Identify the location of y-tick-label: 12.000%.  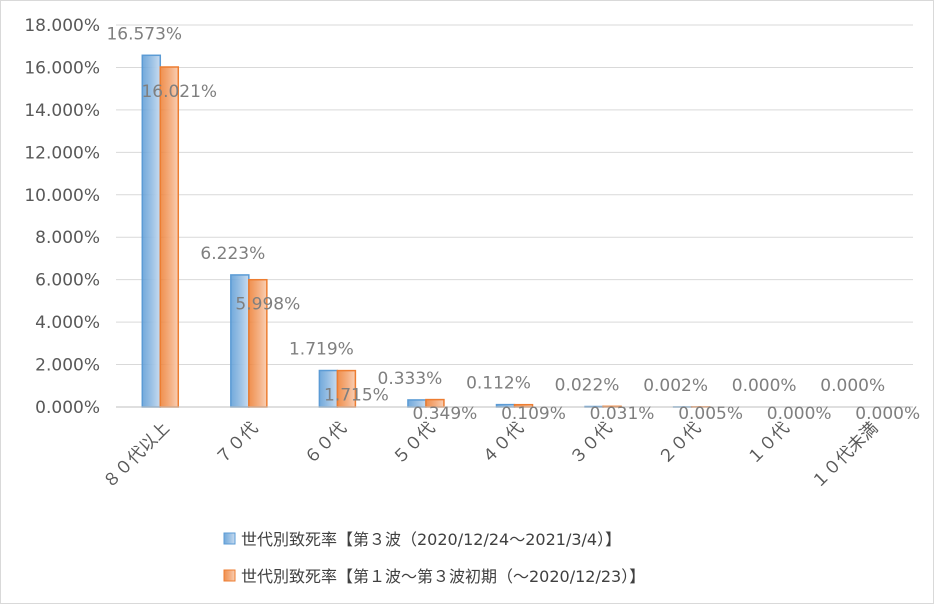
(62, 153).